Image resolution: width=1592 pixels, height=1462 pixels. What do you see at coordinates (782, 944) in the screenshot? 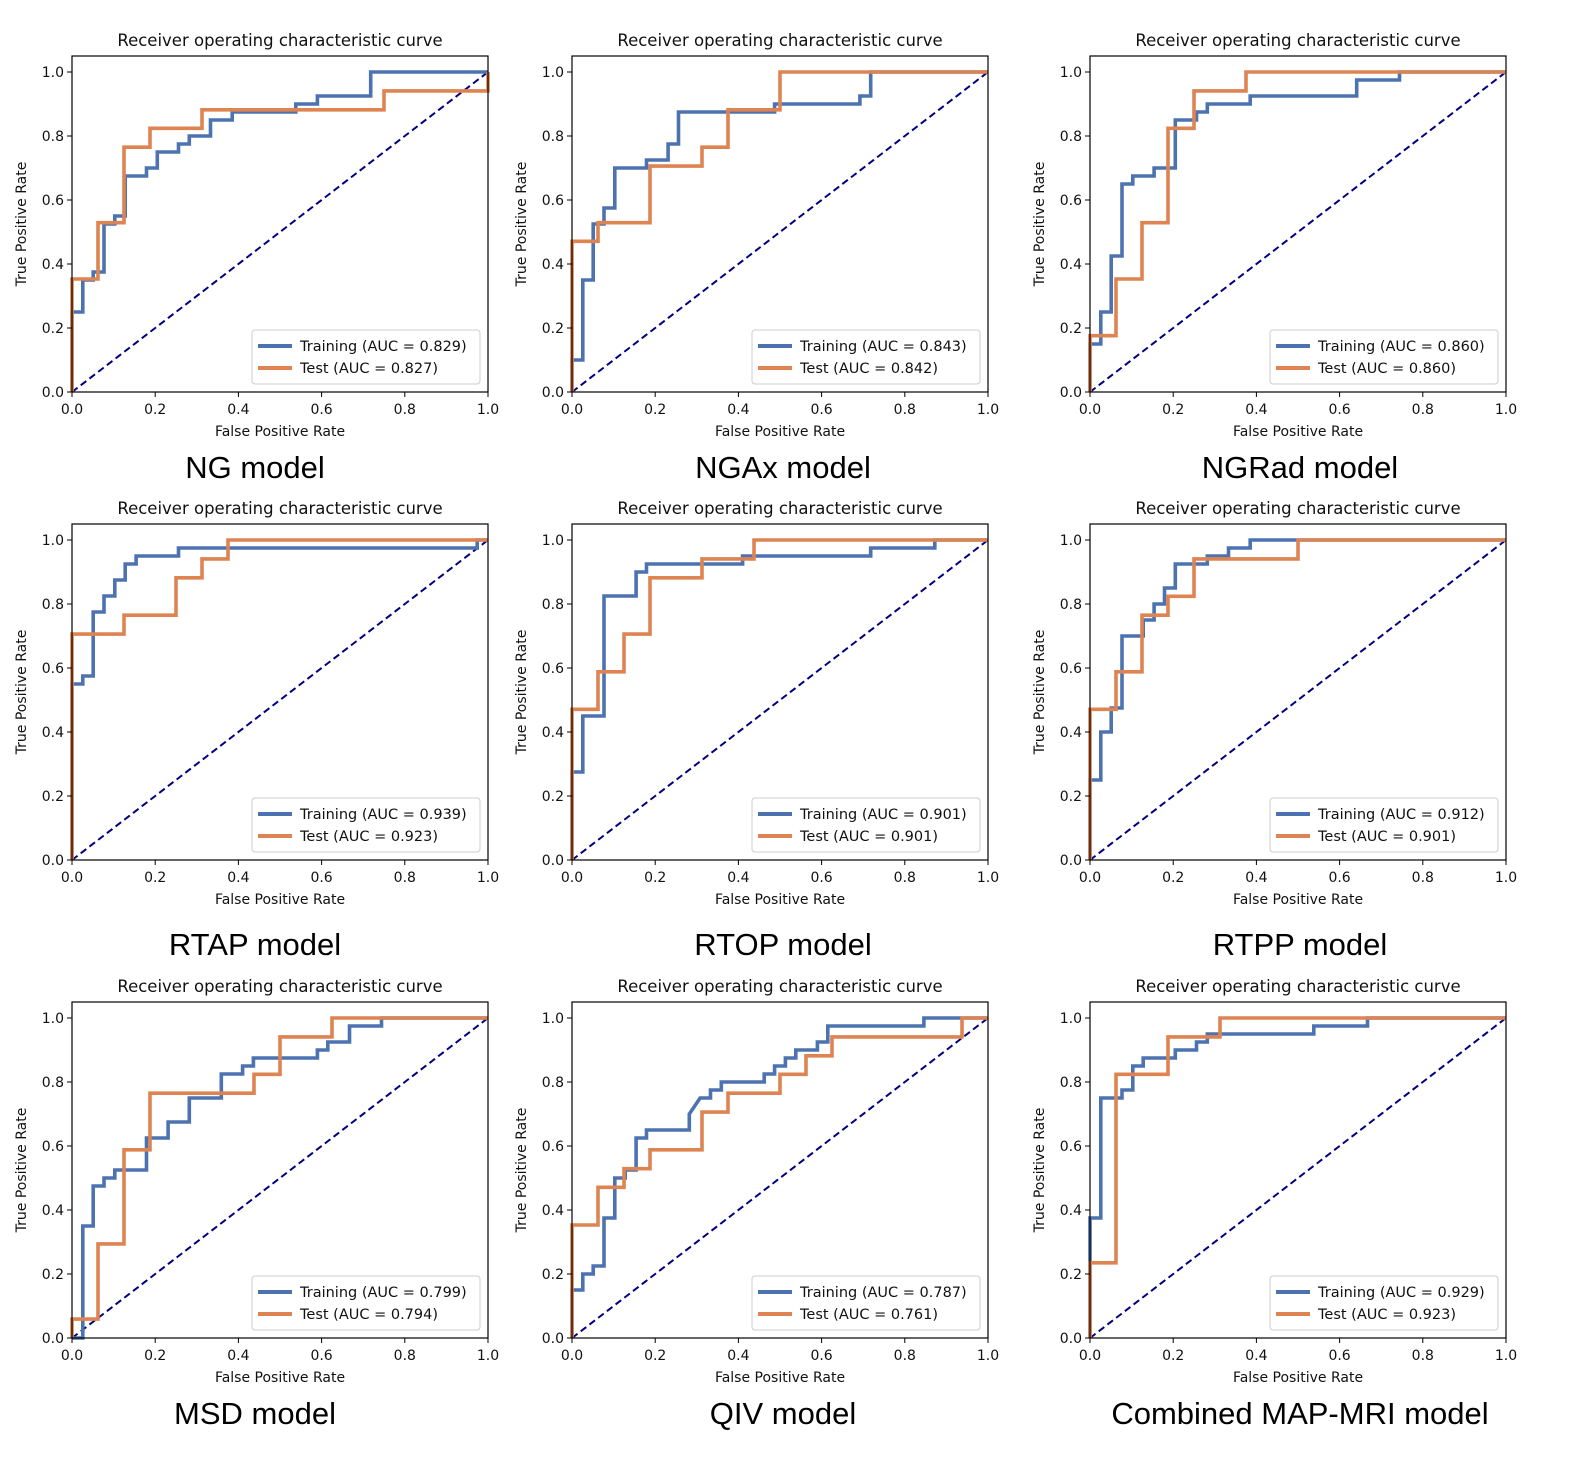
I see `panel-caption: RTOP model` at bounding box center [782, 944].